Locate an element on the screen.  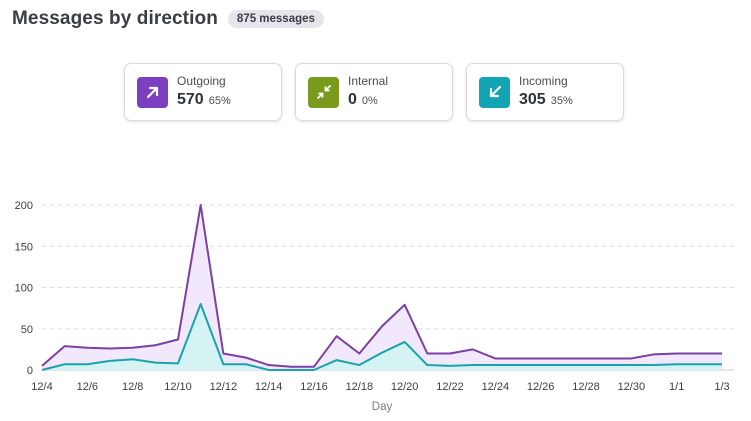
x-tick-label: 12/10 is located at coordinates (178, 387).